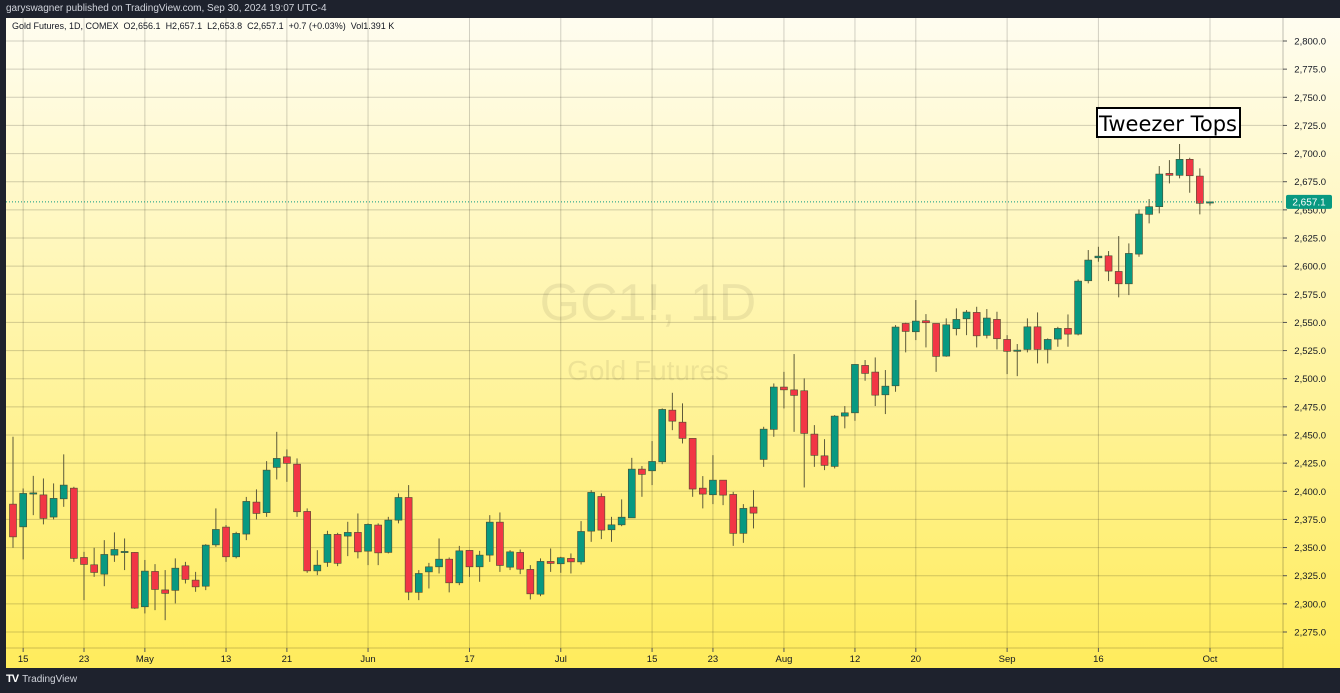 The image size is (1340, 693). I want to click on last-price-label: 2,657.1, so click(1309, 202).